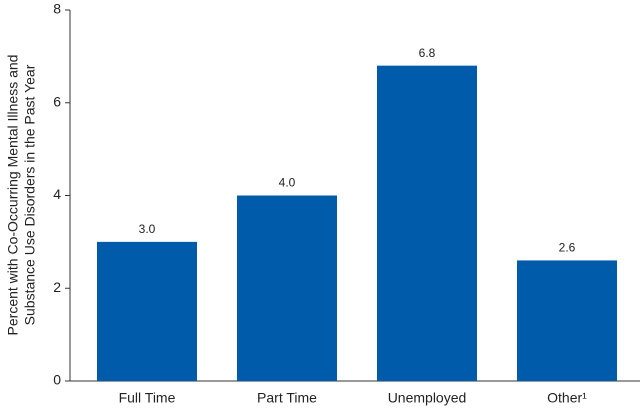 This screenshot has height=410, width=642. I want to click on y-tick-label: 6, so click(57, 101).